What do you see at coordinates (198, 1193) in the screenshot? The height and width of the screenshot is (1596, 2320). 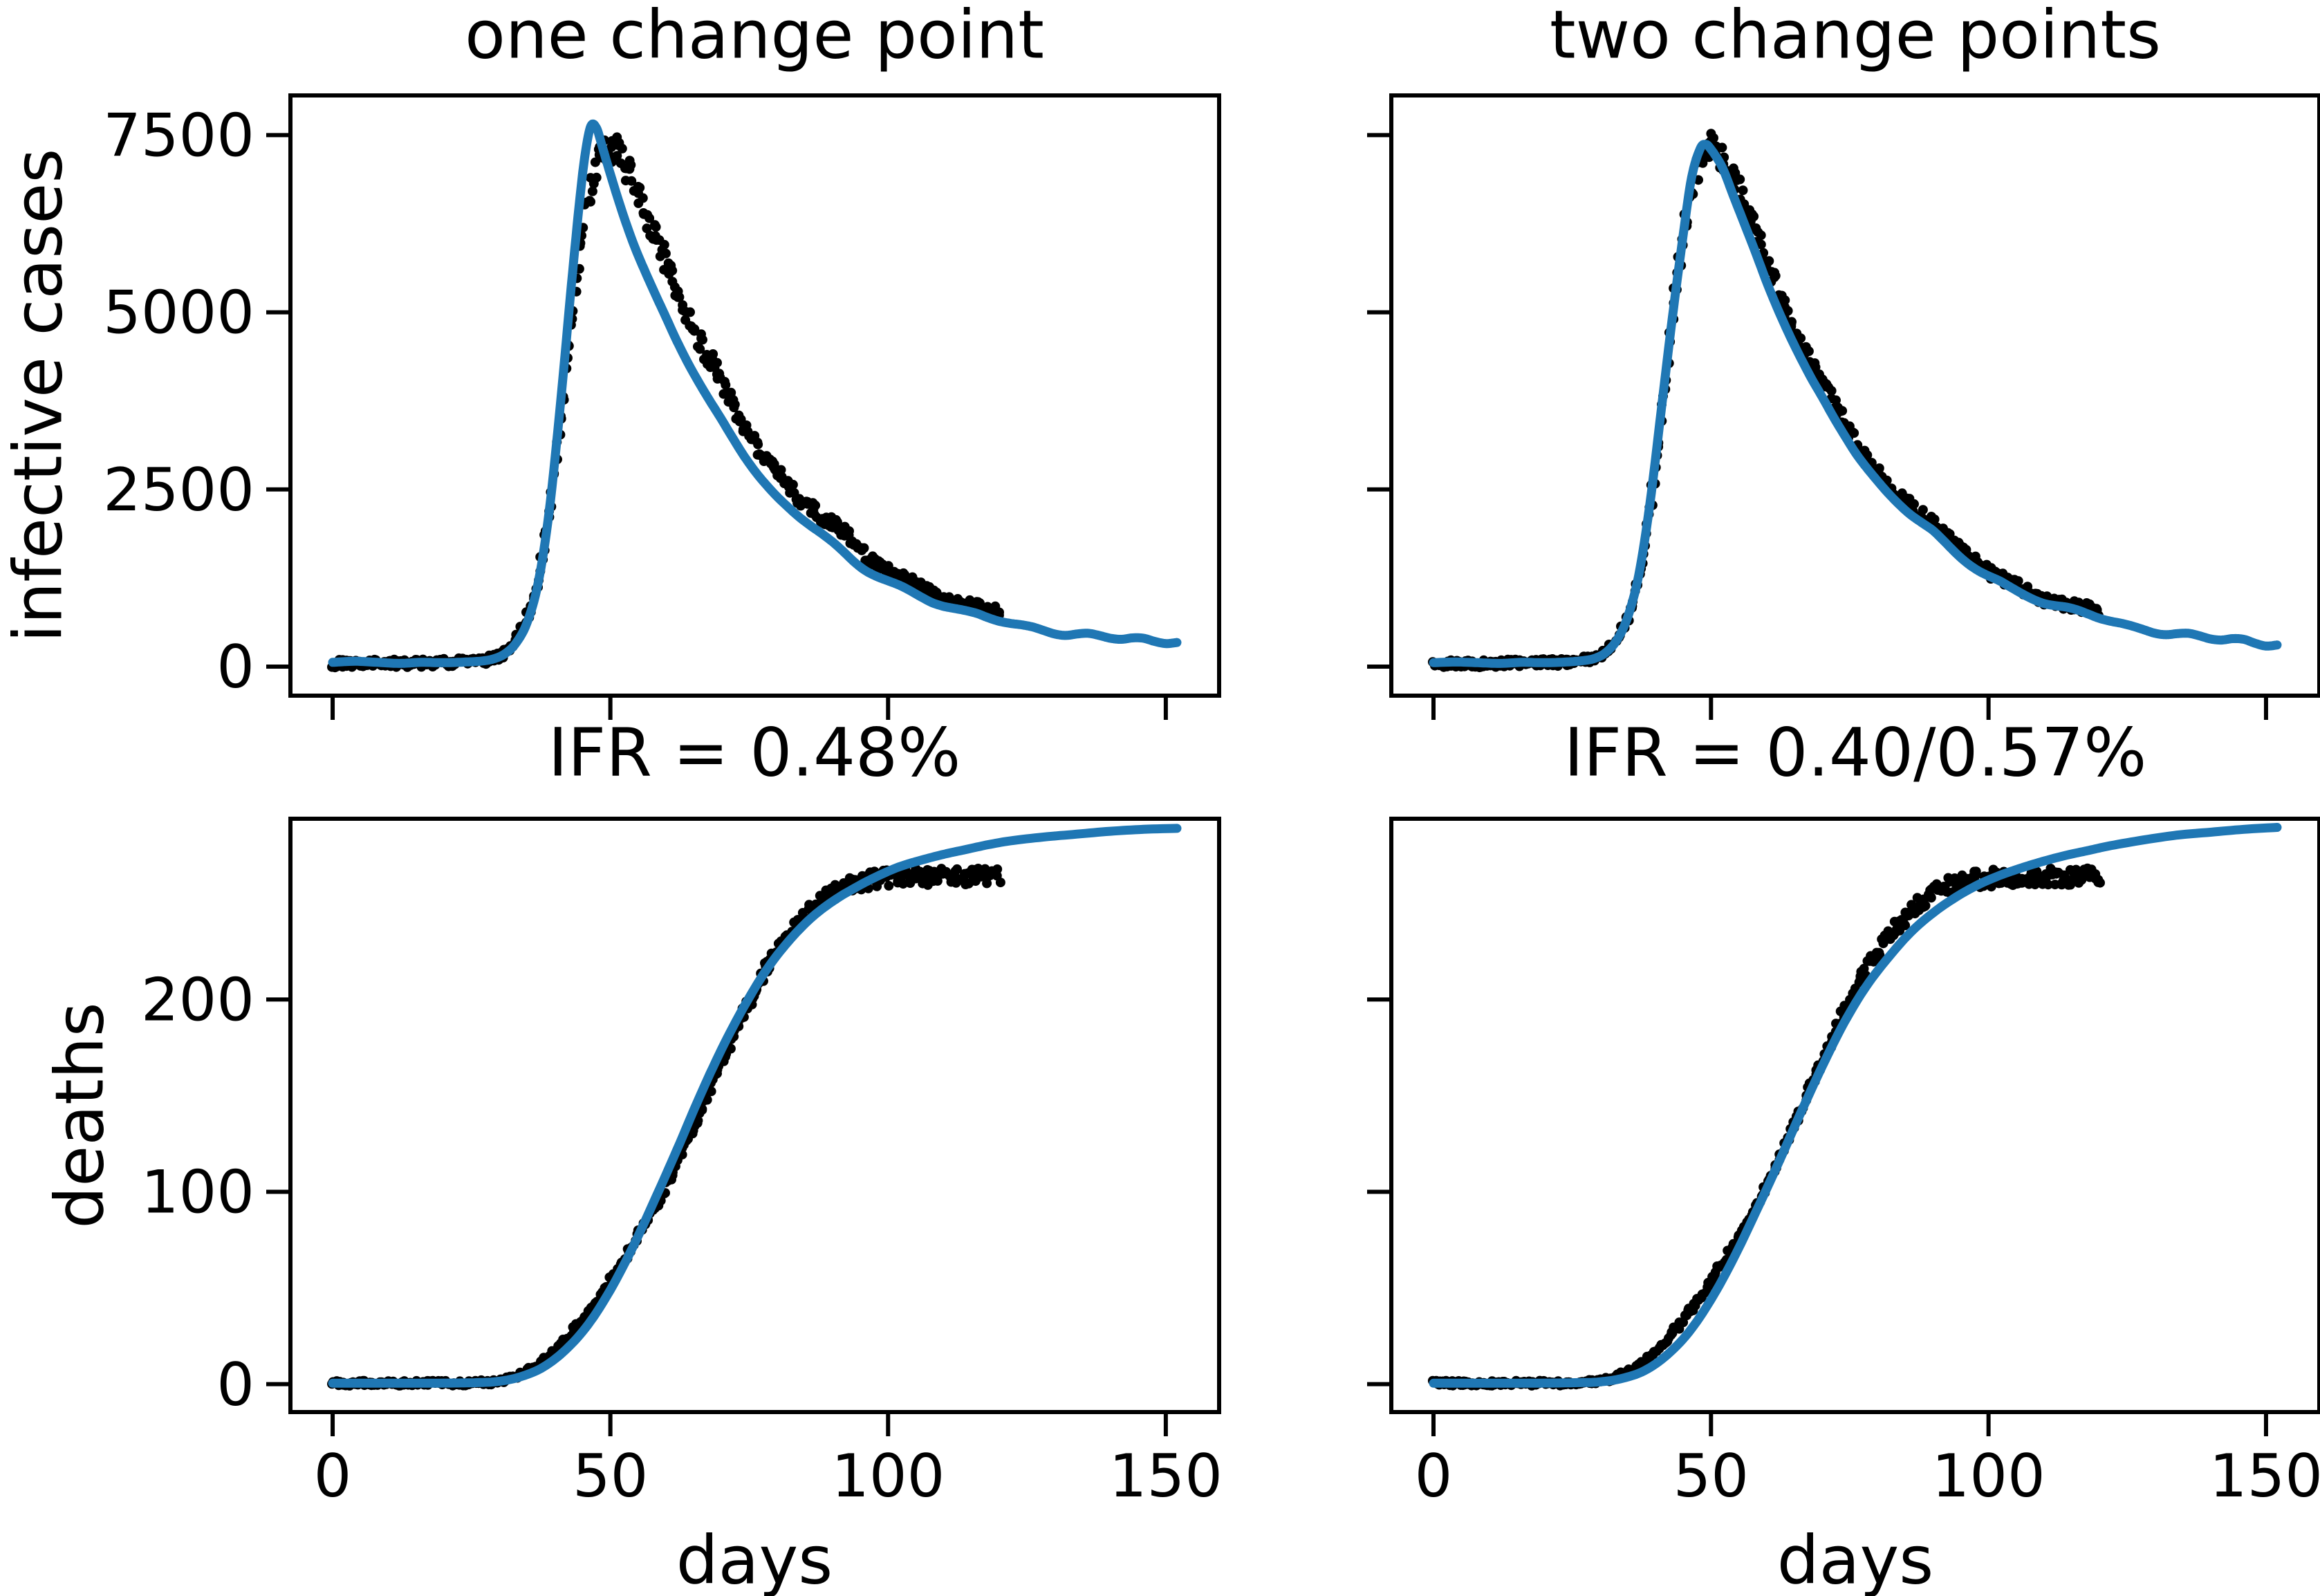 I see `y-tick-label: 100` at bounding box center [198, 1193].